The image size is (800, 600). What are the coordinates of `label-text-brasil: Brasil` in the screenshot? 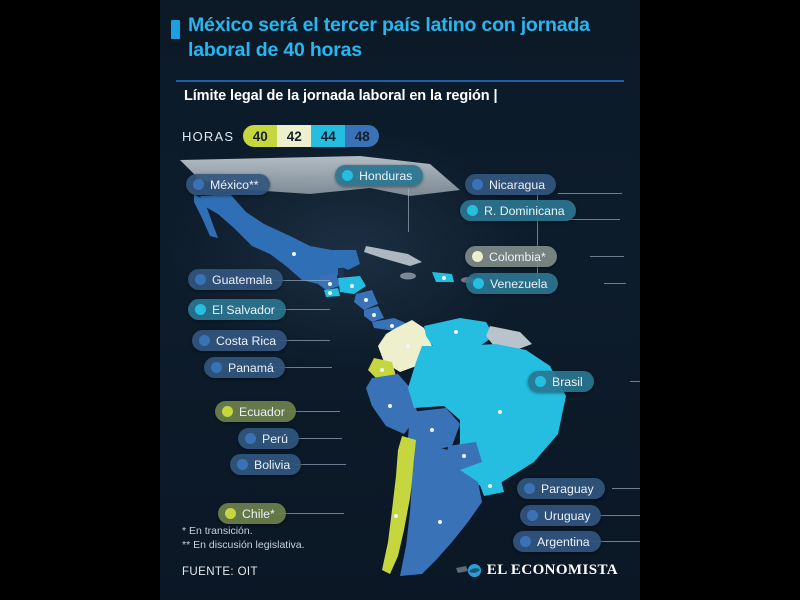 It's located at (567, 381).